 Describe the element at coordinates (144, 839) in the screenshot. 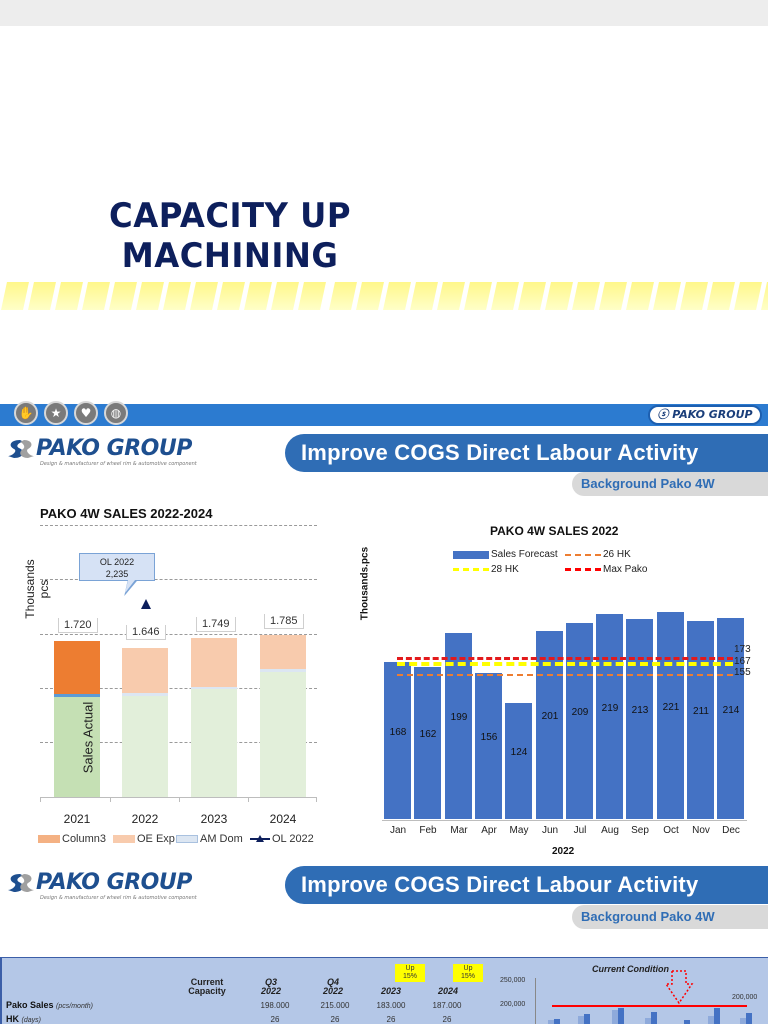

I see `legend-oe-exp: OE Exp` at that location.